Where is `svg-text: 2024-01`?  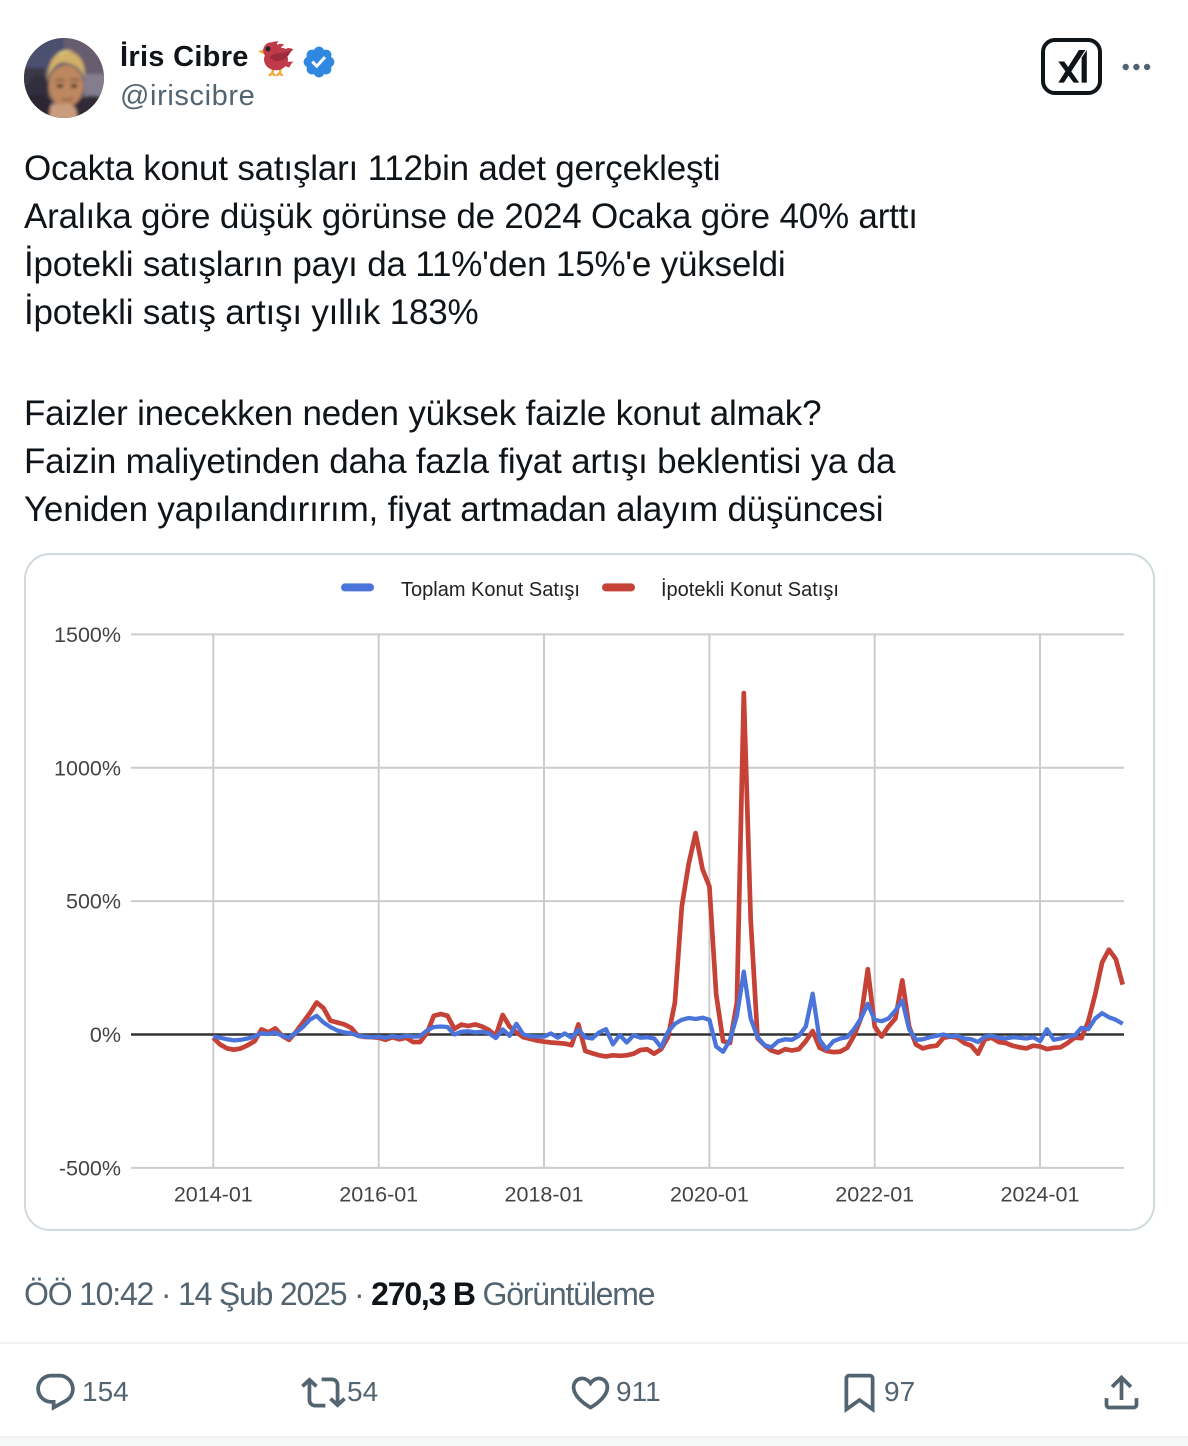
svg-text: 2024-01 is located at coordinates (1040, 1195).